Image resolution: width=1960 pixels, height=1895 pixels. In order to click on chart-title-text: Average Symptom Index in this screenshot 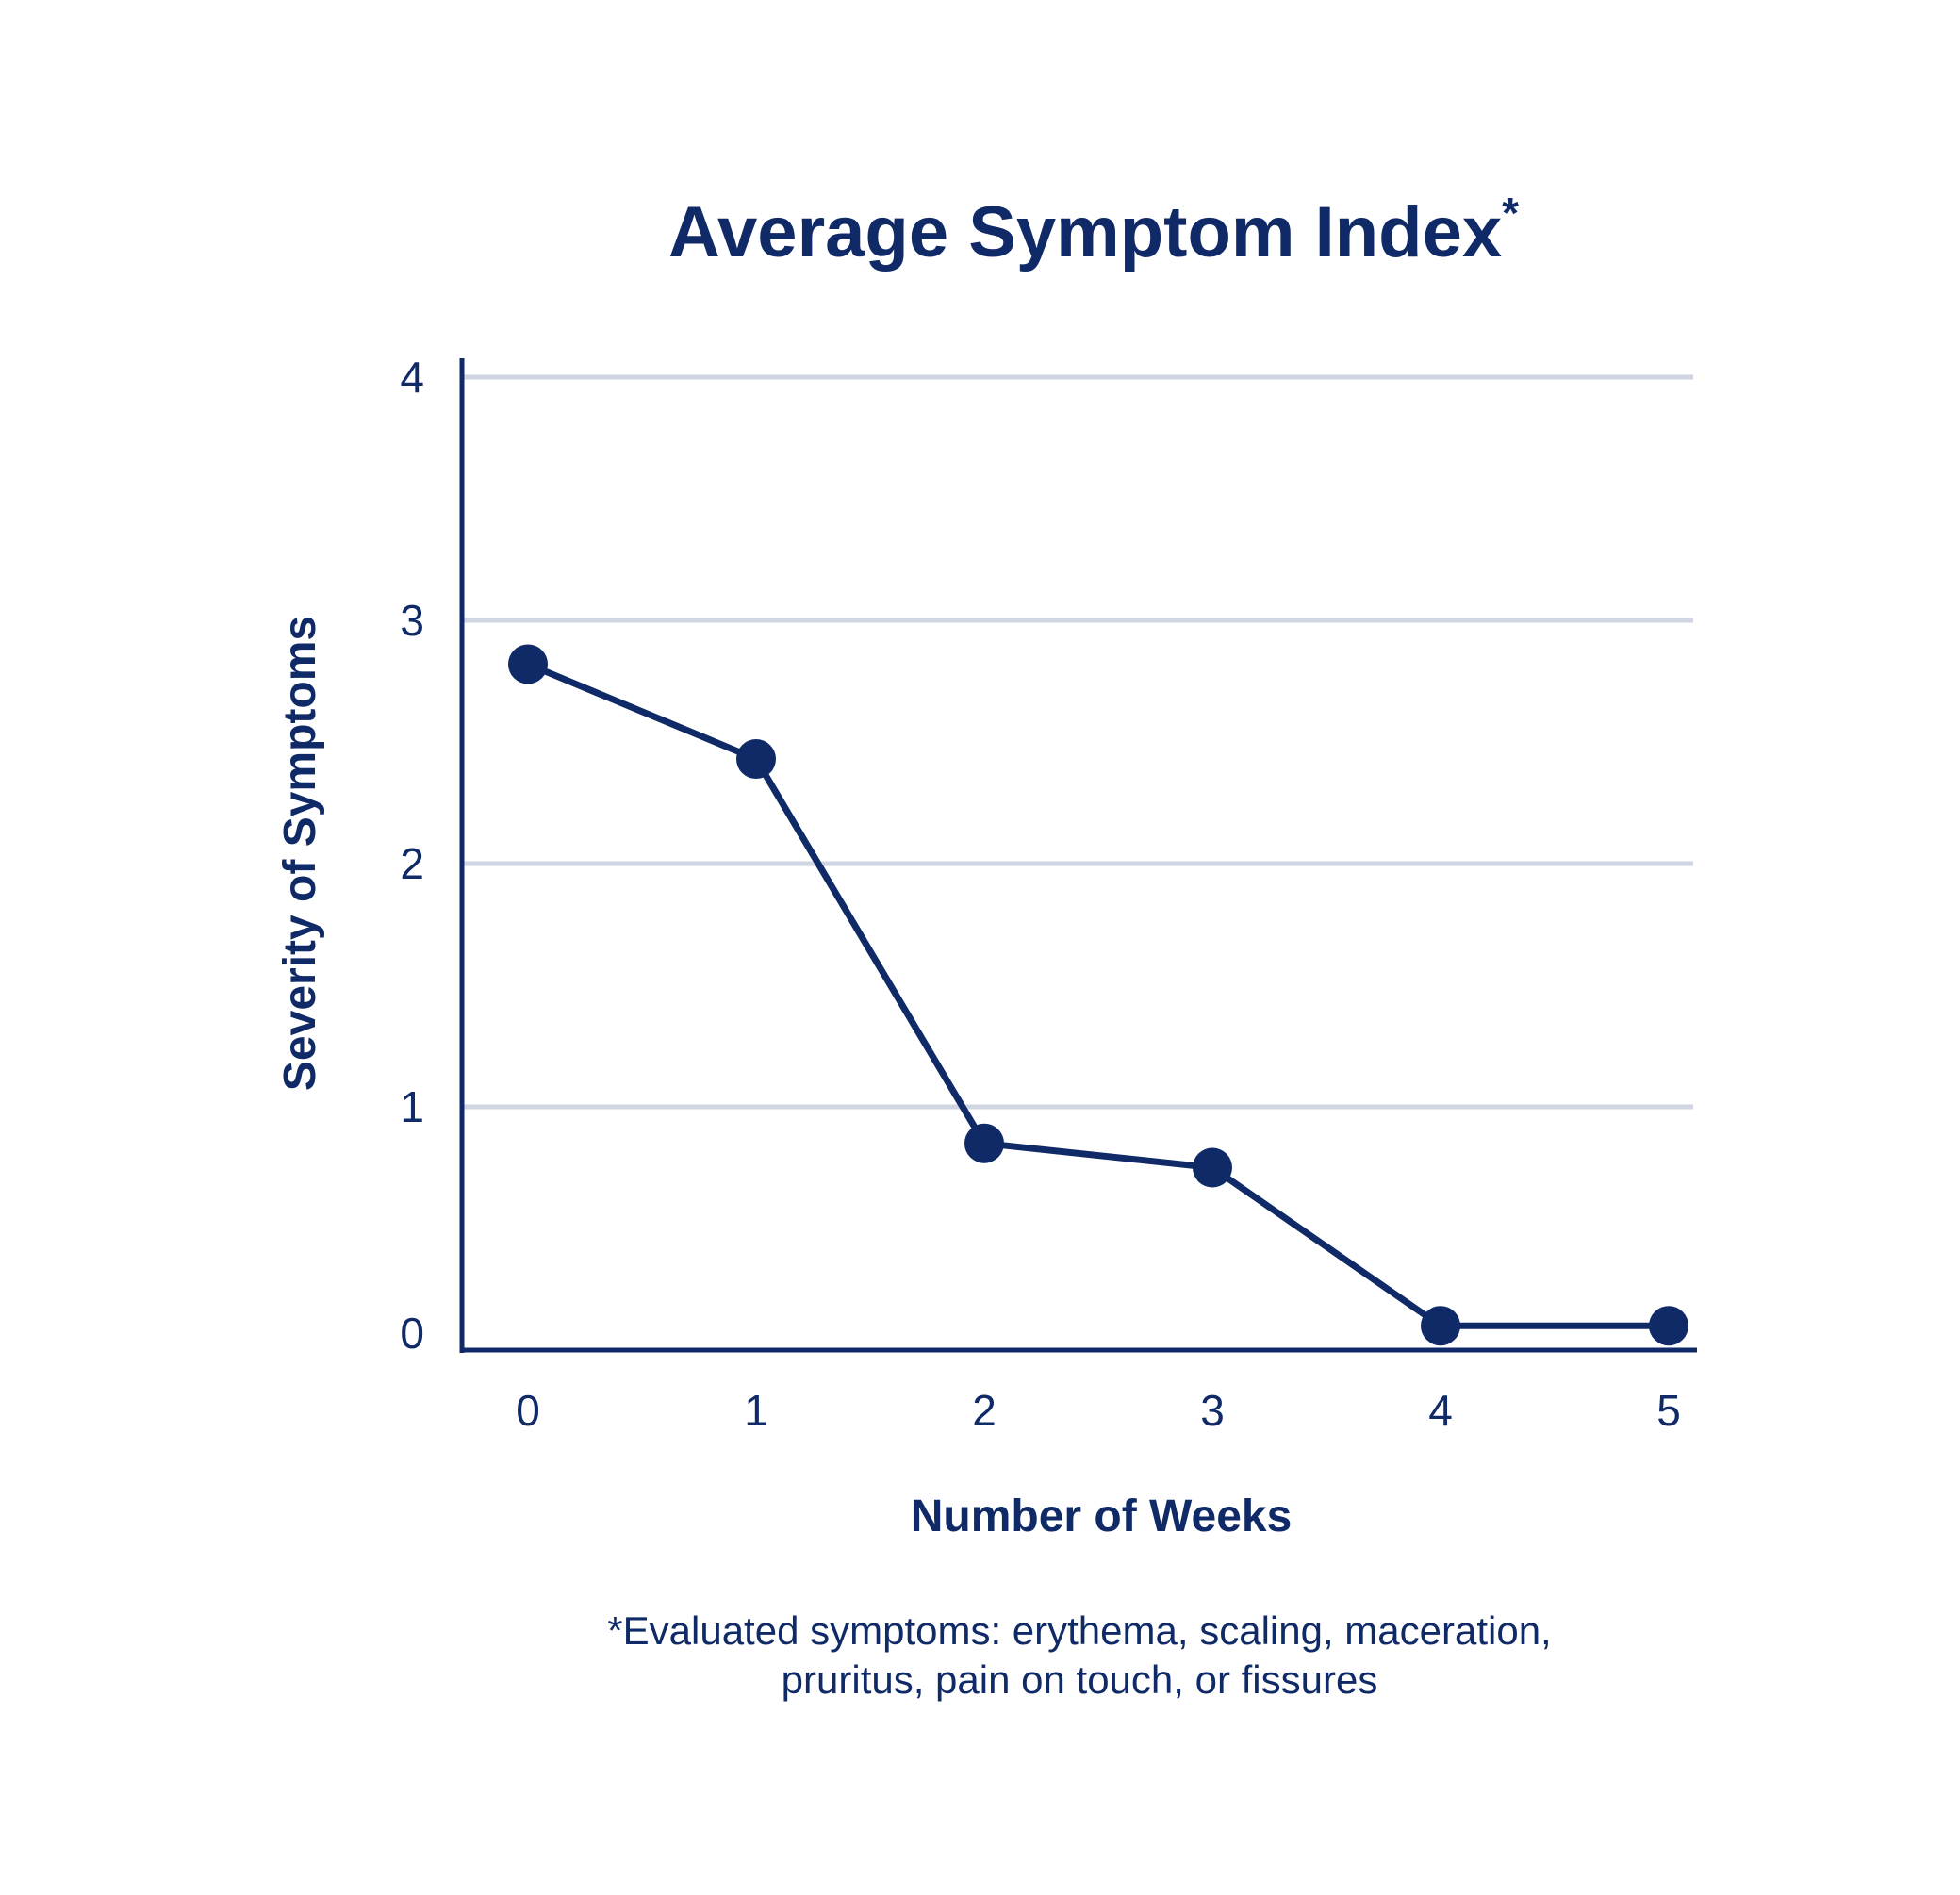, I will do `click(1085, 232)`.